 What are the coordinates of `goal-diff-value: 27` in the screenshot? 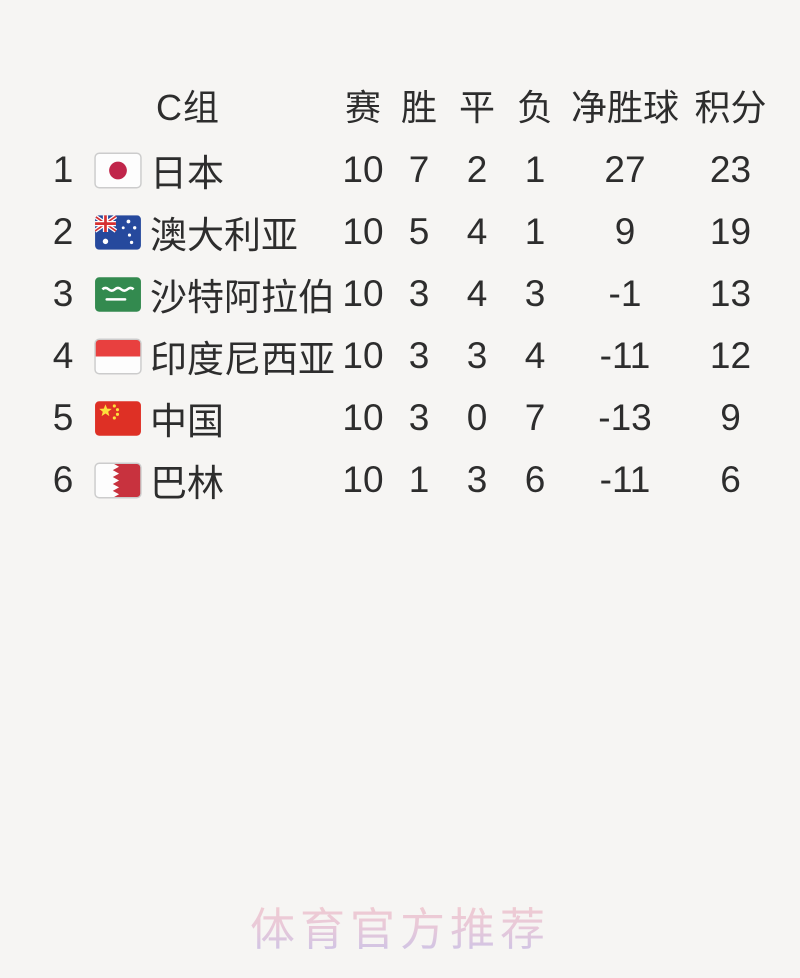 It's located at (625, 169).